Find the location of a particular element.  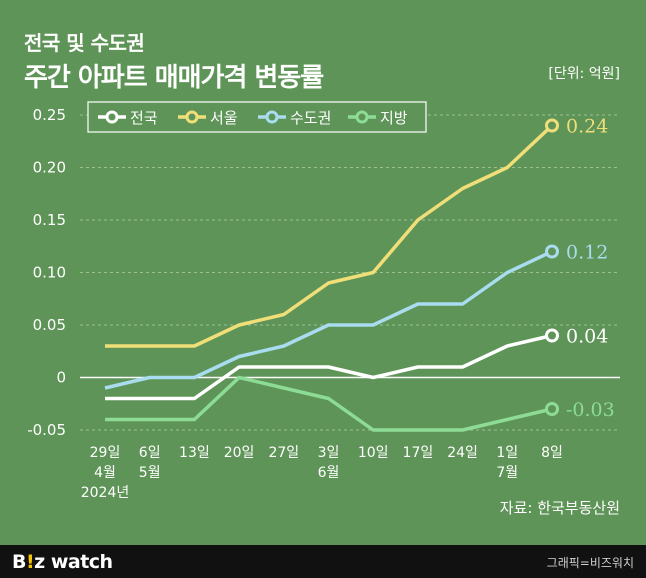

end-value-label: 0.12 is located at coordinates (587, 253).